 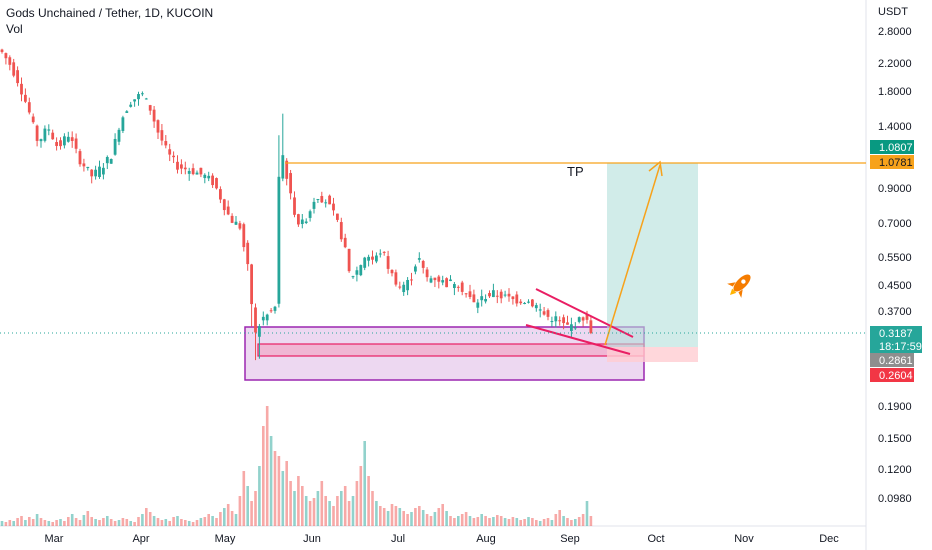 What do you see at coordinates (578, 339) in the screenshot?
I see `wedge-lower-line` at bounding box center [578, 339].